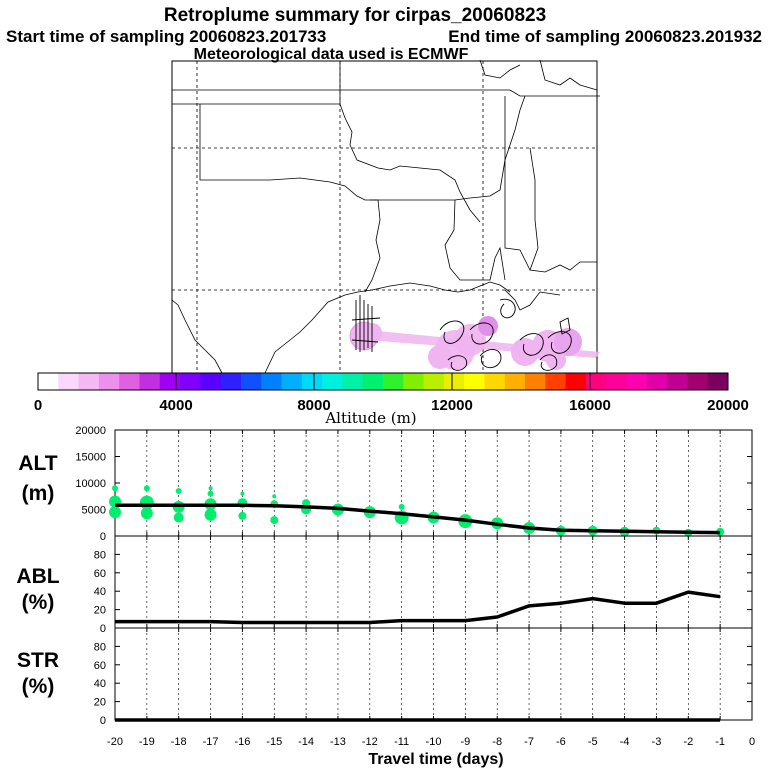 Image resolution: width=768 pixels, height=768 pixels. I want to click on x-tick-label: -17, so click(211, 742).